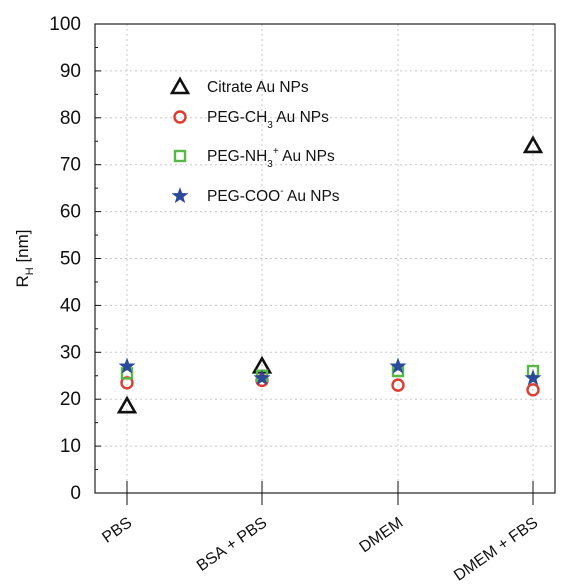  What do you see at coordinates (65, 24) in the screenshot?
I see `y-tick-label: 100` at bounding box center [65, 24].